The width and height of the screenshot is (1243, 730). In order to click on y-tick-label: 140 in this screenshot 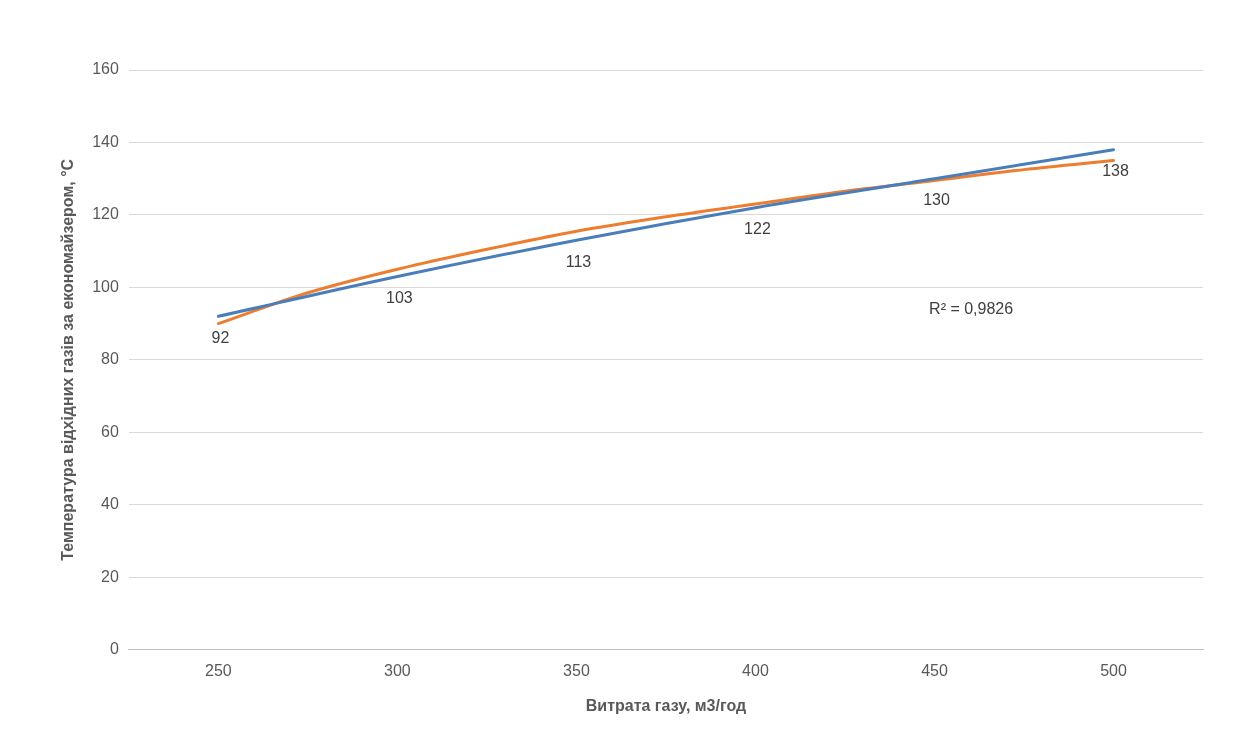, I will do `click(105, 141)`.